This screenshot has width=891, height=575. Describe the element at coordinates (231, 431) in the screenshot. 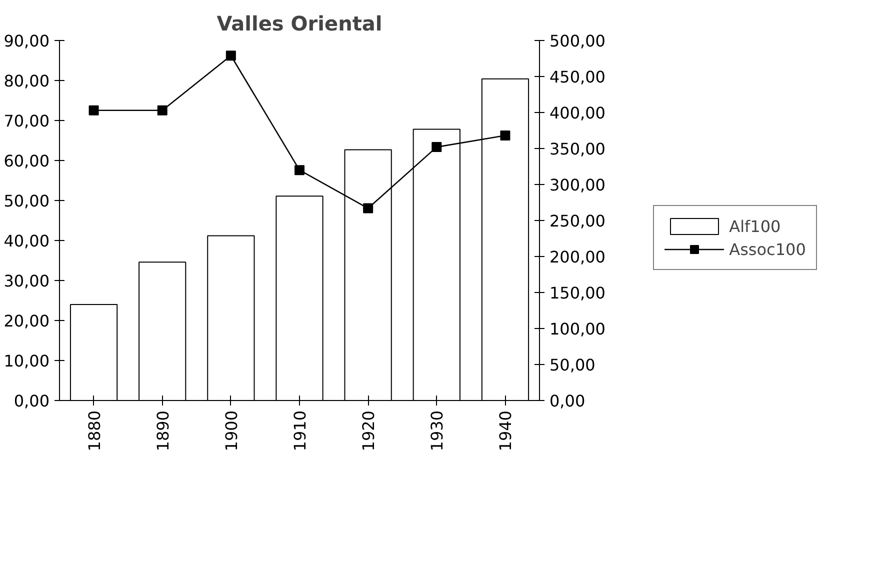

I see `x-tick-label: 1900` at that location.